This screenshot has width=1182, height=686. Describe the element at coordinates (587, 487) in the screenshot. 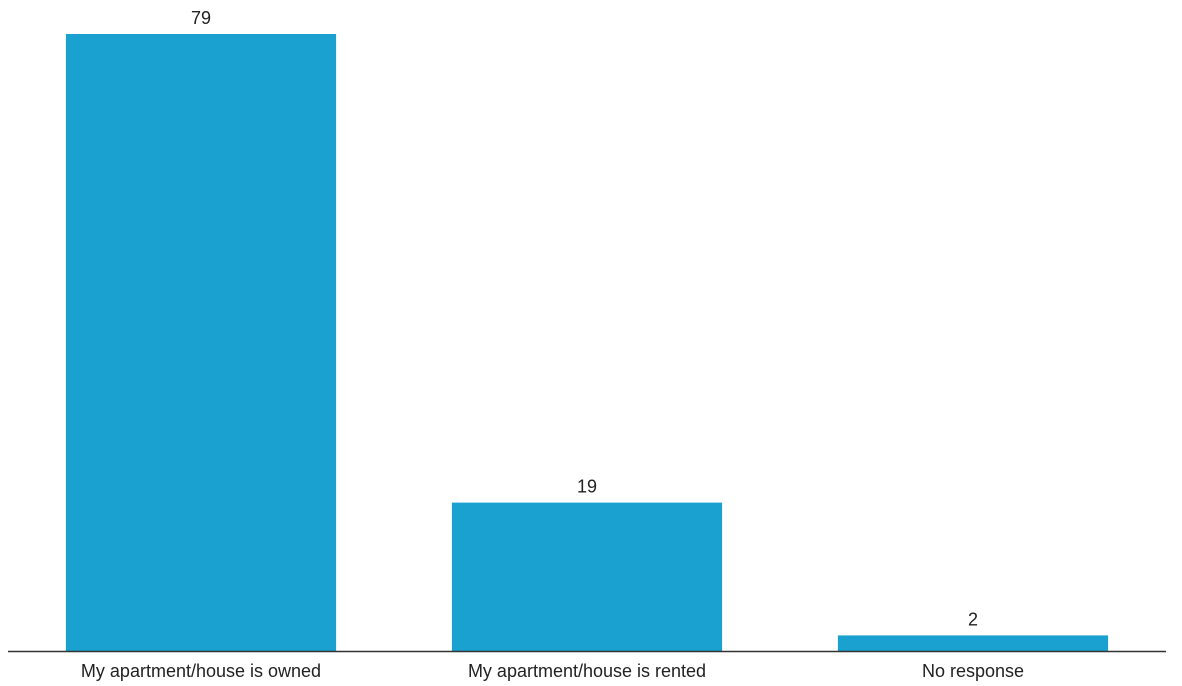

I see `data-label-1: 19` at that location.